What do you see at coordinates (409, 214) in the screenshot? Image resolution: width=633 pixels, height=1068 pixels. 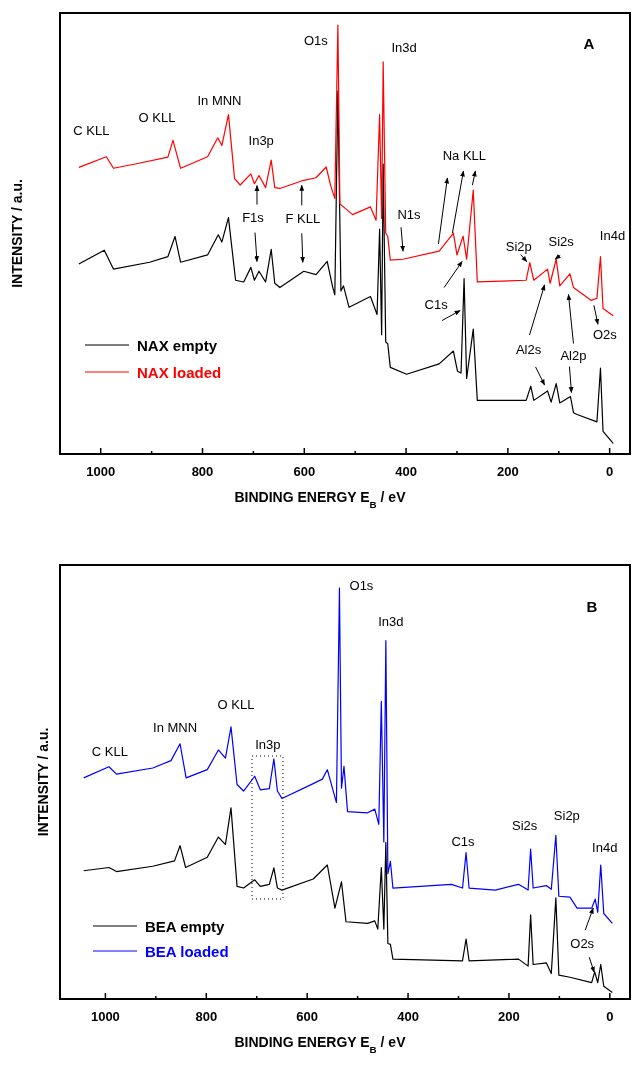 I see `annotation: N1s` at bounding box center [409, 214].